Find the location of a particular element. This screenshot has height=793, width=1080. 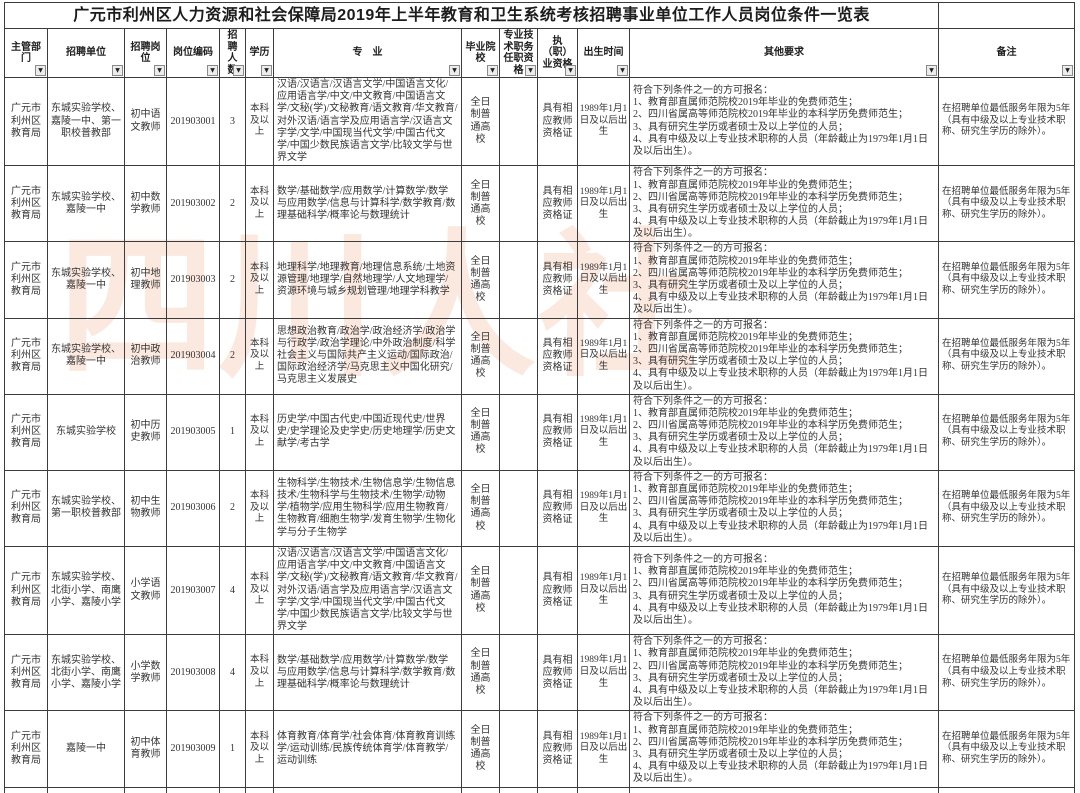

column-header-prof-cert: 执（职）业资格 ▼ is located at coordinates (557, 53).